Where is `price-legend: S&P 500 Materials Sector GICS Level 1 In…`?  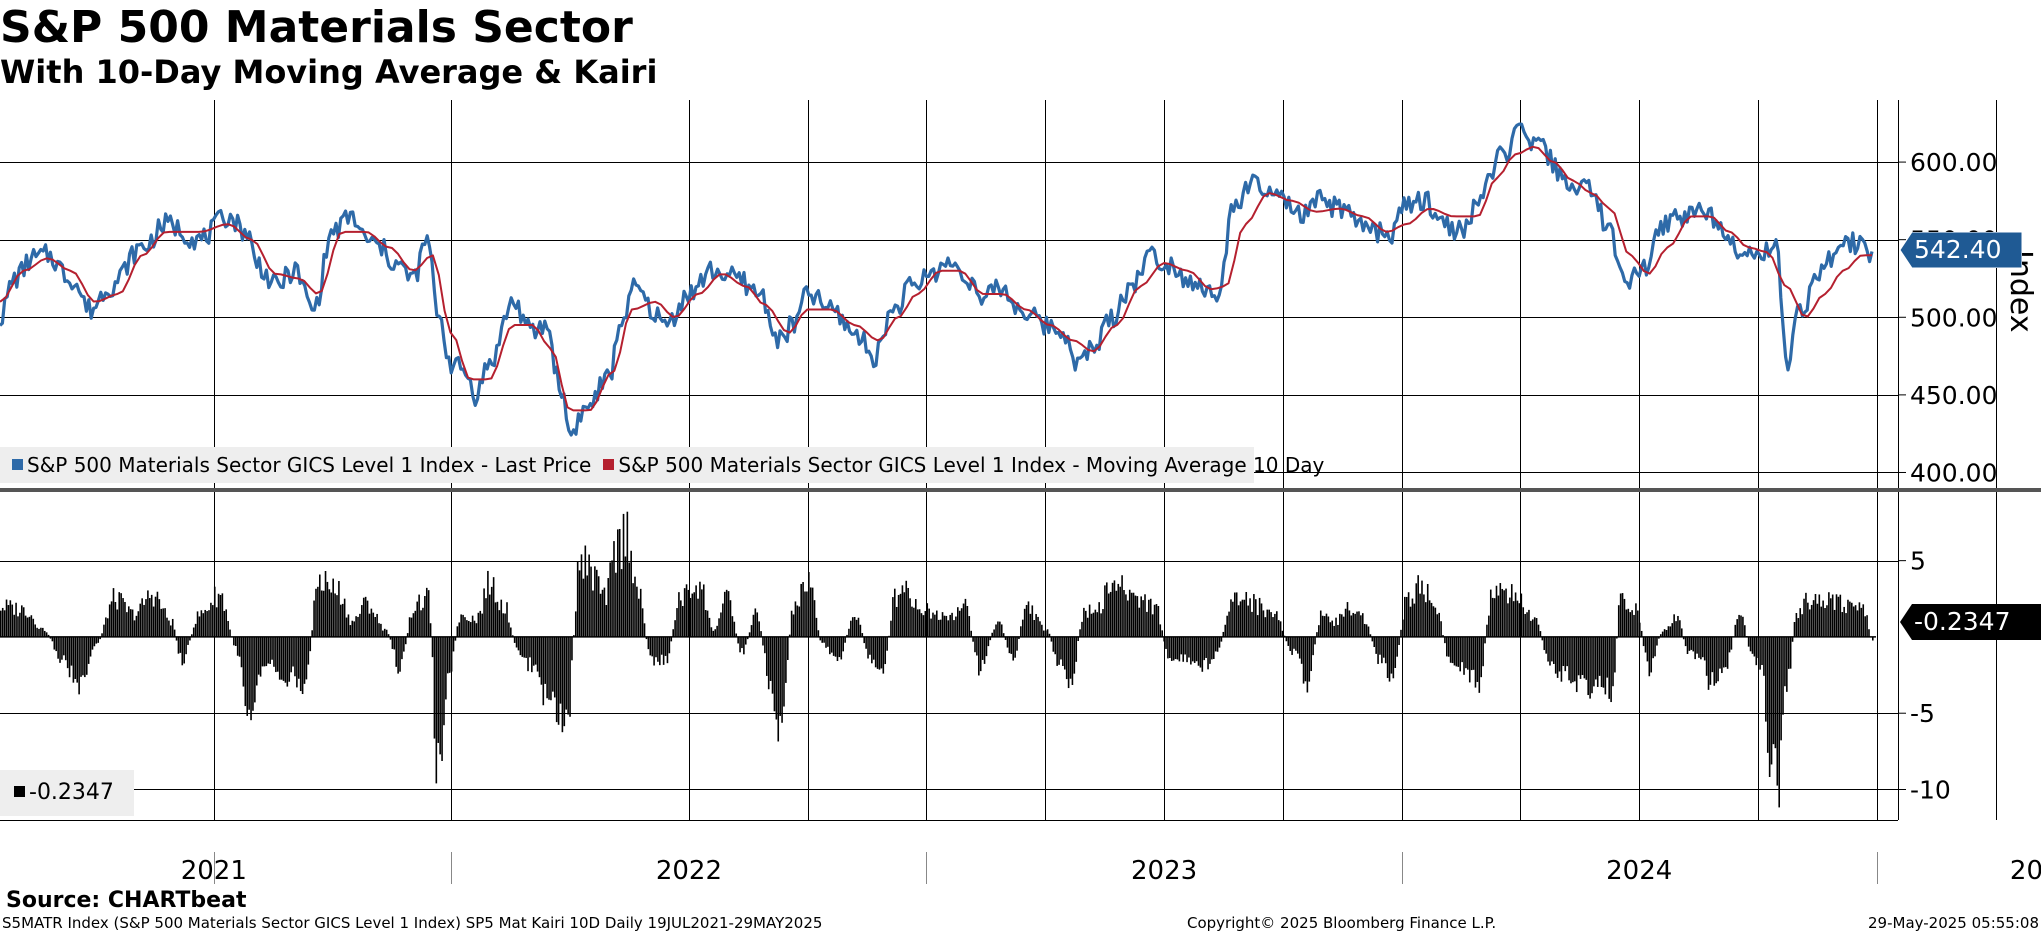
price-legend: S&P 500 Materials Sector GICS Level 1 In… is located at coordinates (662, 465).